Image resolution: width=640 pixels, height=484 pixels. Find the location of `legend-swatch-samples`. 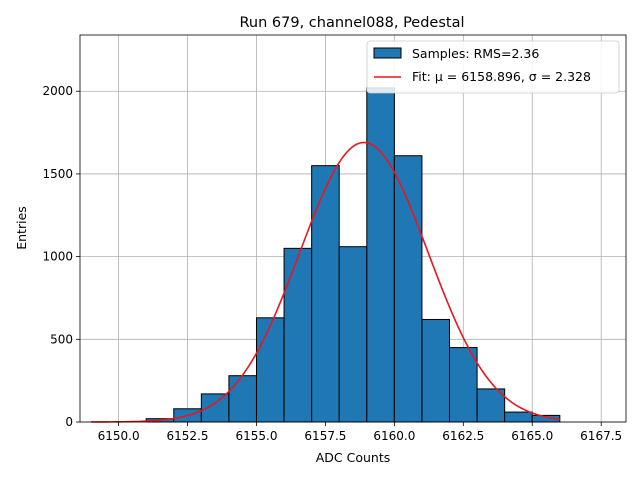

legend-swatch-samples is located at coordinates (387, 53).